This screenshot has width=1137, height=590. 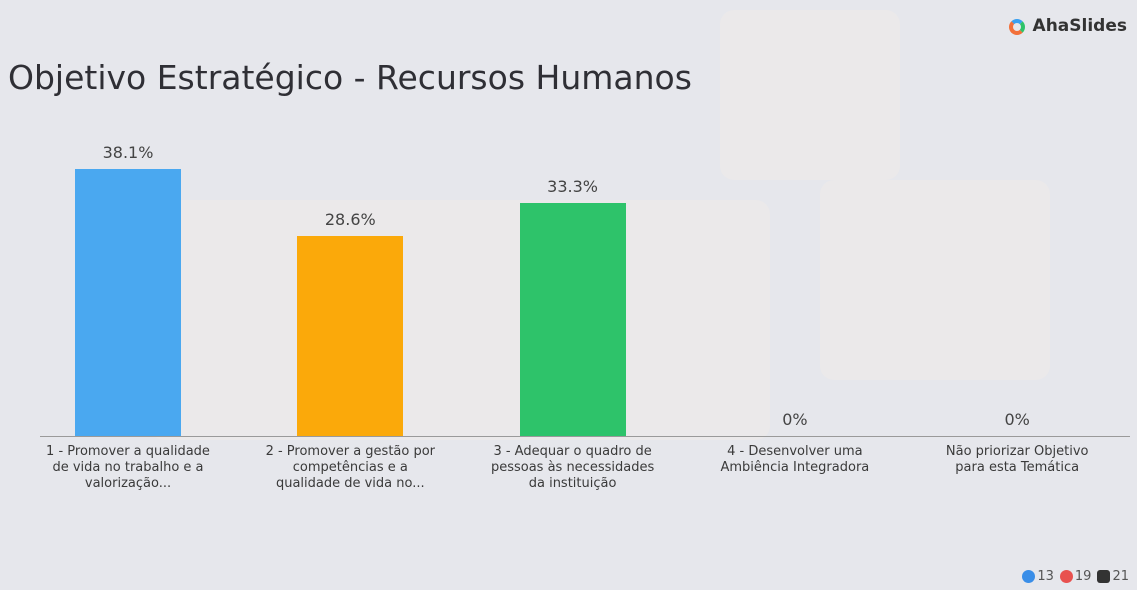 I want to click on brand: AhaSlides, so click(x=1079, y=26).